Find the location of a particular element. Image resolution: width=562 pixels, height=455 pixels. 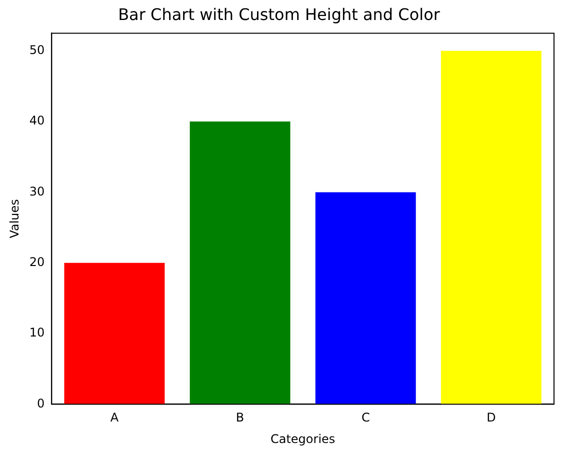

x-tick-label: B is located at coordinates (240, 417).